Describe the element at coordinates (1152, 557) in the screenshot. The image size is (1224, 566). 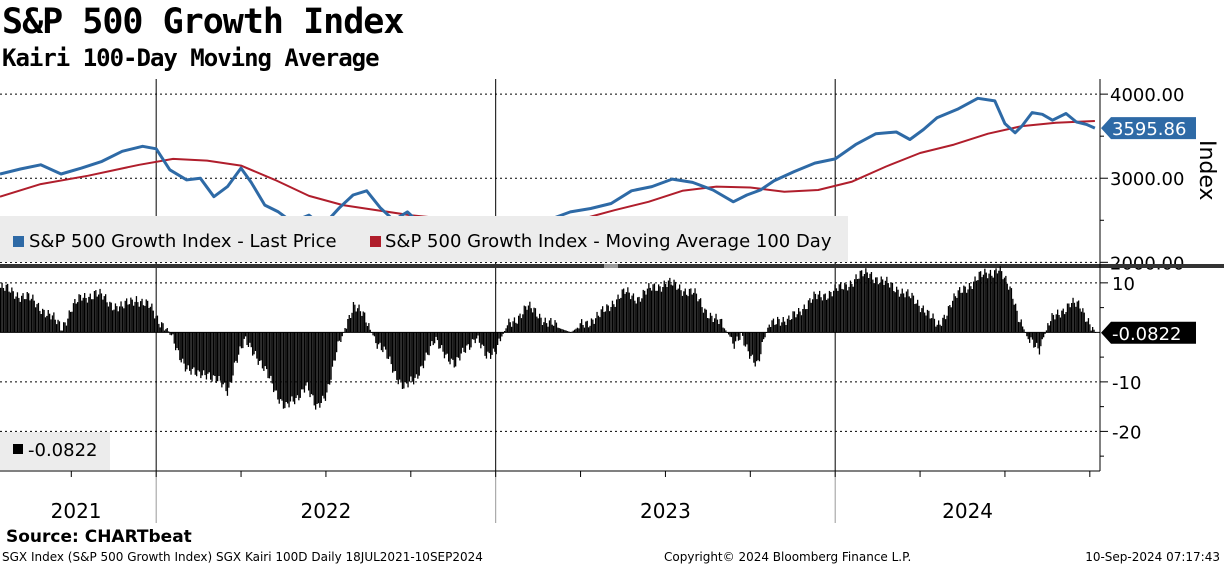
I see `footer-timestamp: 10-Sep-2024 07:17:43` at that location.